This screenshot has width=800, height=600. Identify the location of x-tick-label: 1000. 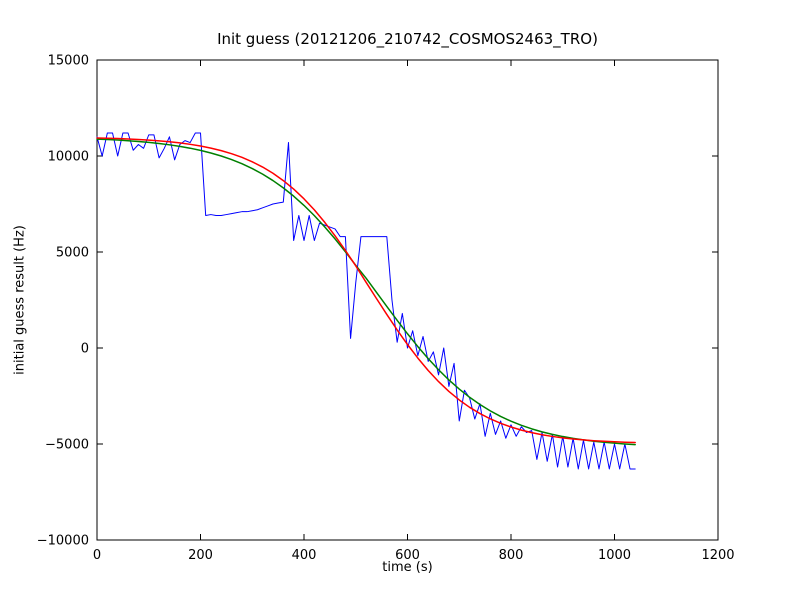
(614, 555).